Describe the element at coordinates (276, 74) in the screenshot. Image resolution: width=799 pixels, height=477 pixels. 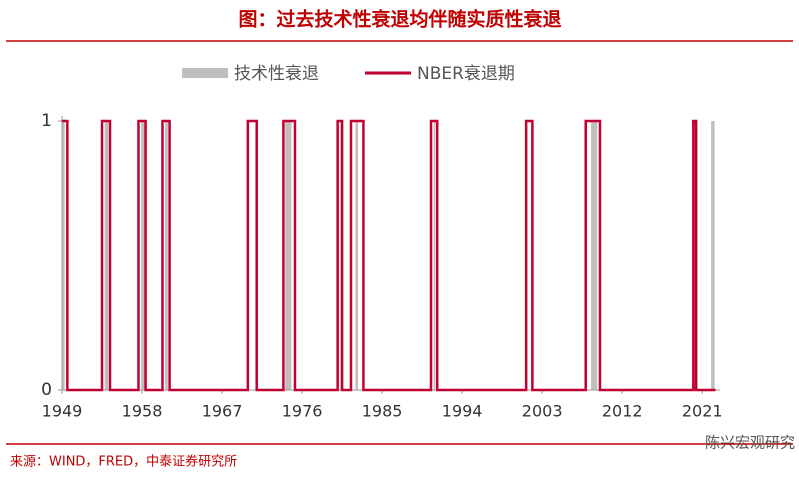
I see `legend-label: 技术性衰退` at that location.